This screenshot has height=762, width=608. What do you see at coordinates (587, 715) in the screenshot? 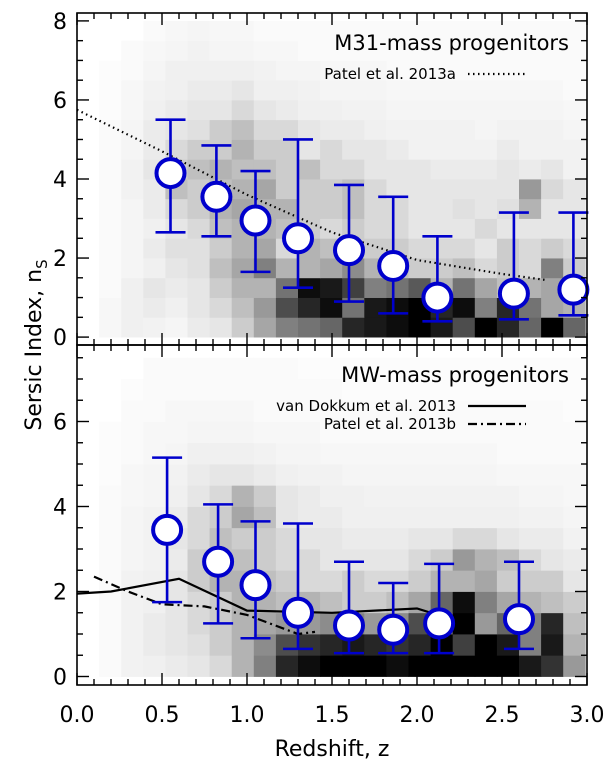
I see `x-tick-label: 3.0` at bounding box center [587, 715].